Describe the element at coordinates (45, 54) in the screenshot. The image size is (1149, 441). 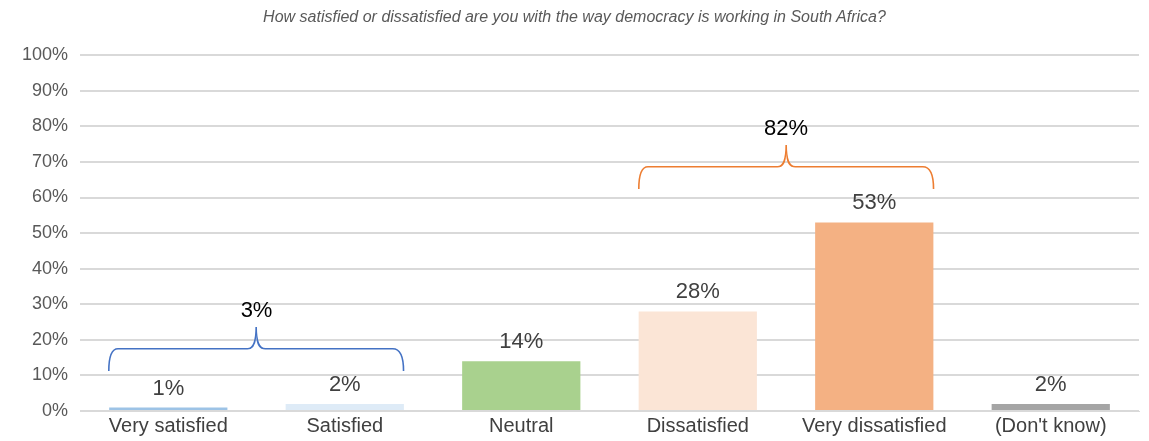
I see `y-tick-label: 100%` at that location.